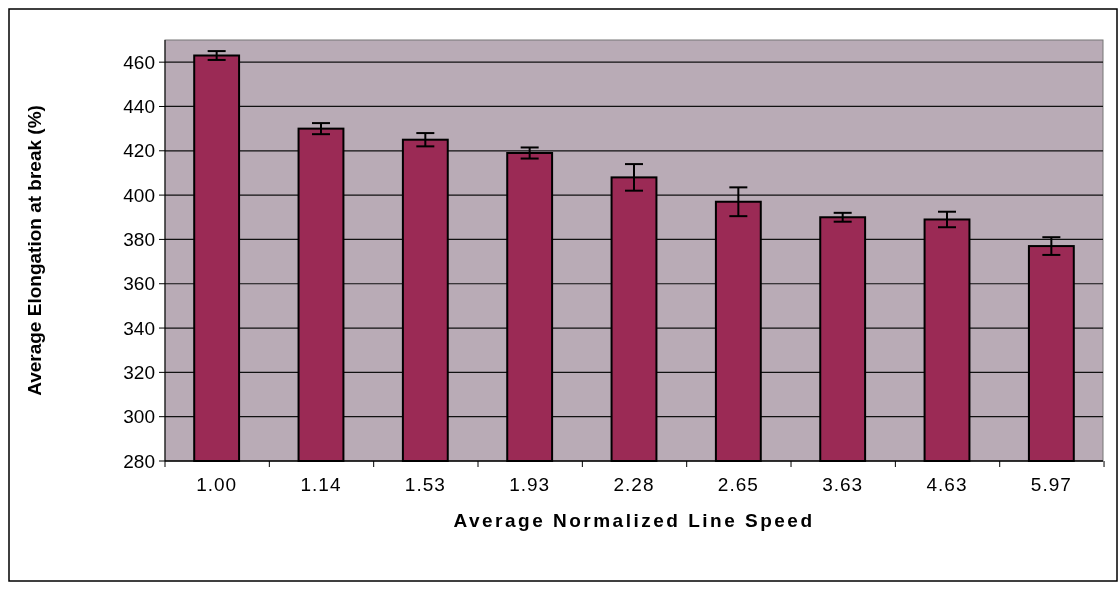 The image size is (1118, 590). What do you see at coordinates (139, 107) in the screenshot?
I see `y-tick-label: 440` at bounding box center [139, 107].